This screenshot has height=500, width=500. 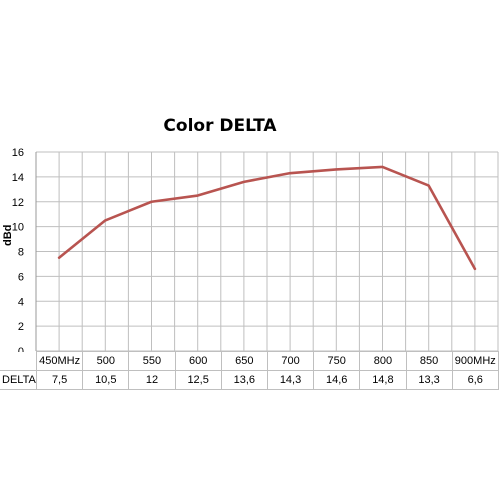 I want to click on category-cell: 750, so click(x=337, y=361).